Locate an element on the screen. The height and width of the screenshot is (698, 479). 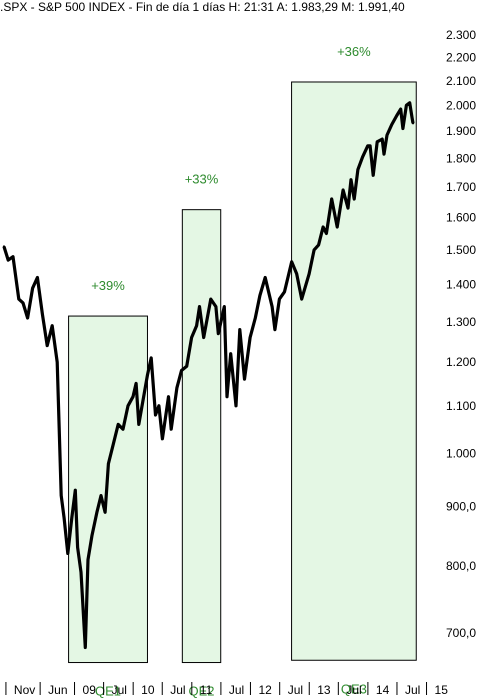
y-tick-label: 1.900 is located at coordinates (461, 131).